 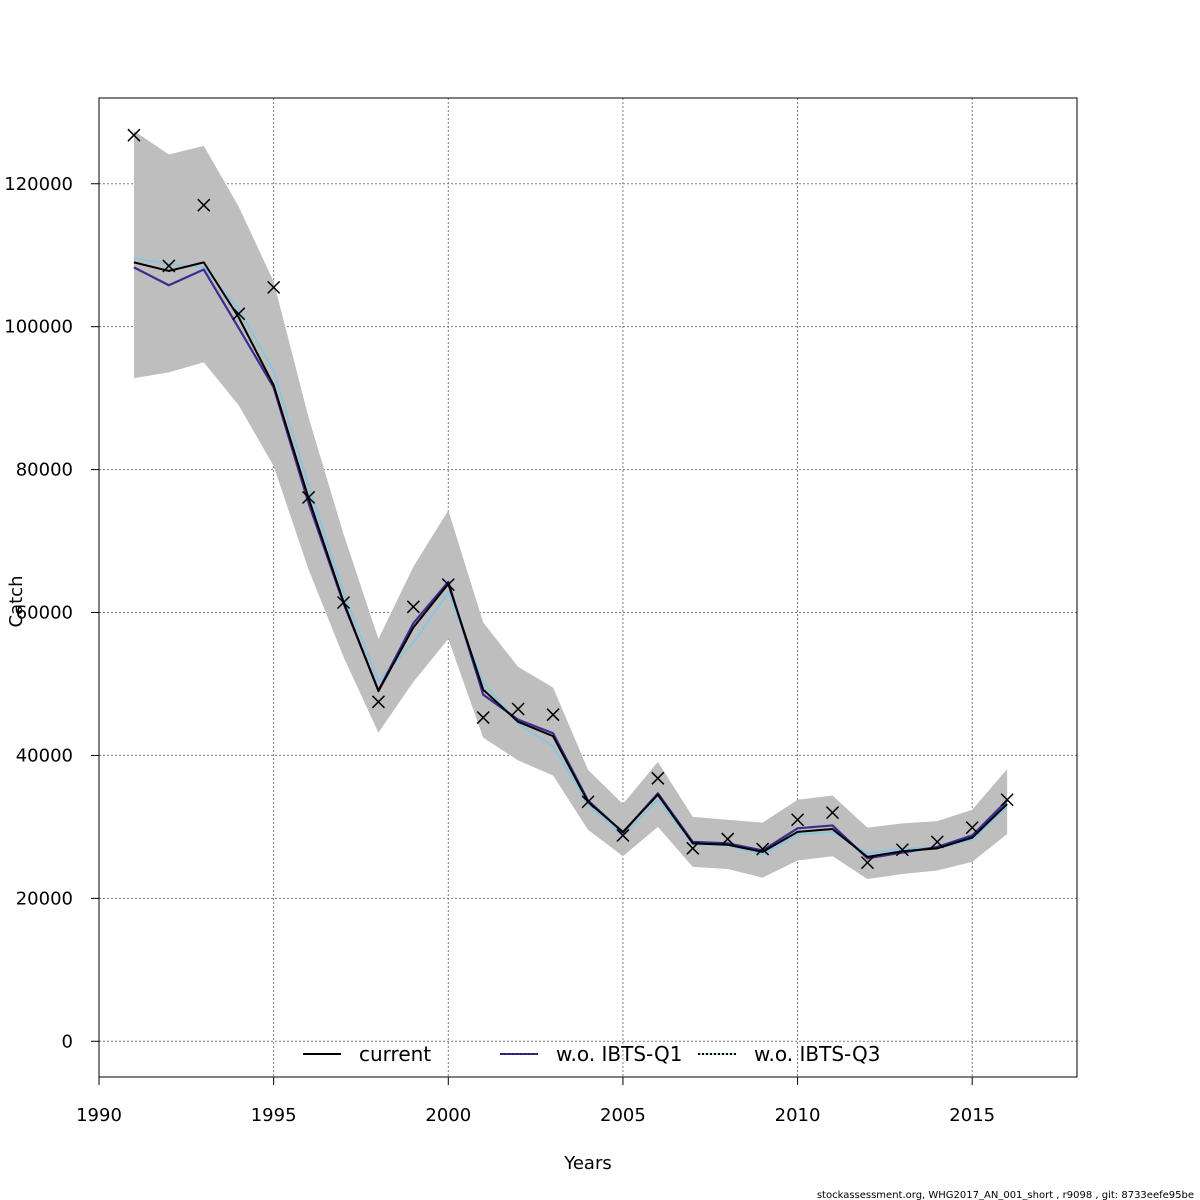 I want to click on y-tick-label: 80000, so click(x=44, y=470).